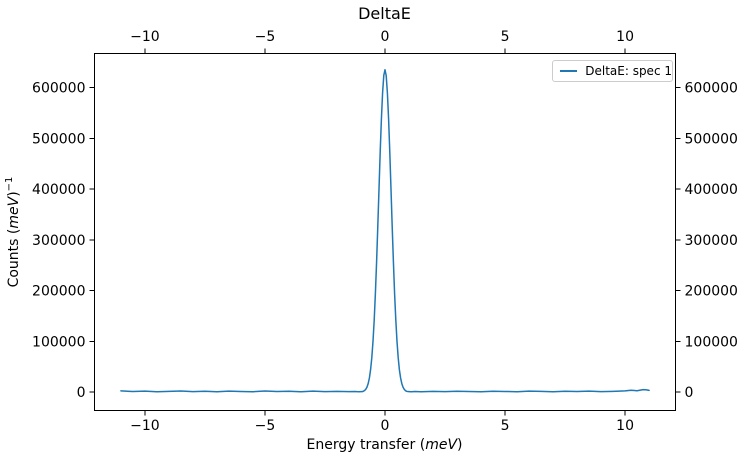 The image size is (749, 460). I want to click on y-tick-label: 200000, so click(58, 292).